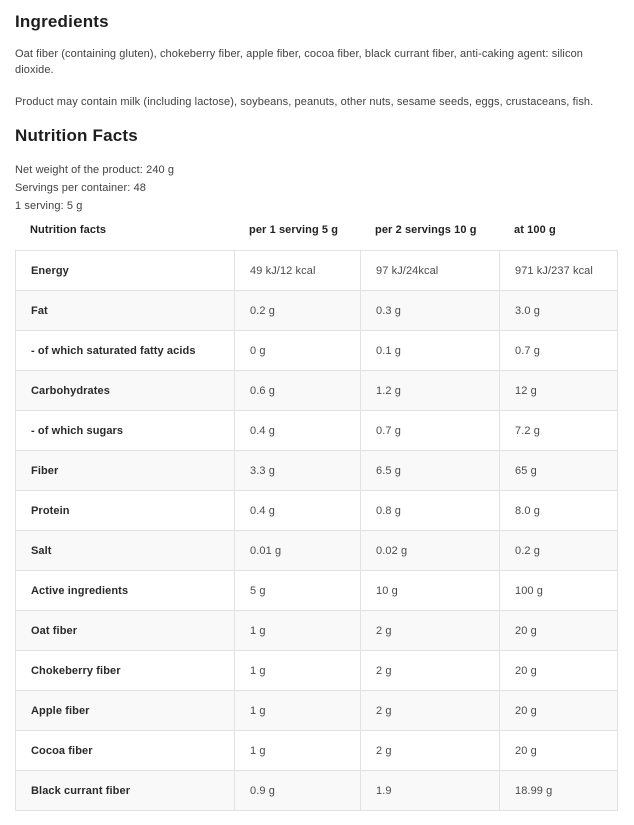  What do you see at coordinates (49, 206) in the screenshot?
I see `serving-size-line: 1 serving: 5 g` at bounding box center [49, 206].